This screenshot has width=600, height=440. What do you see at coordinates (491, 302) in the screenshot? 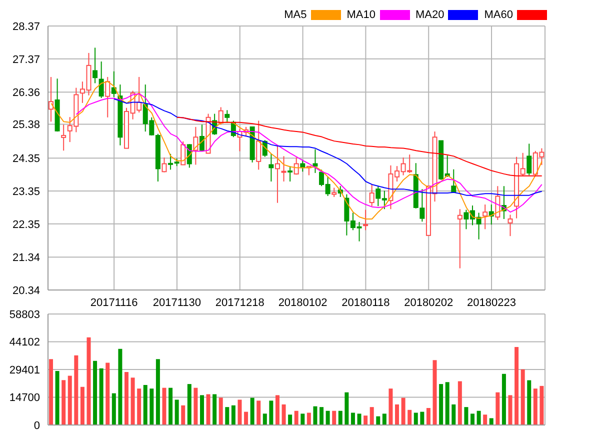
I see `x-tick-label: 20180223` at bounding box center [491, 302].